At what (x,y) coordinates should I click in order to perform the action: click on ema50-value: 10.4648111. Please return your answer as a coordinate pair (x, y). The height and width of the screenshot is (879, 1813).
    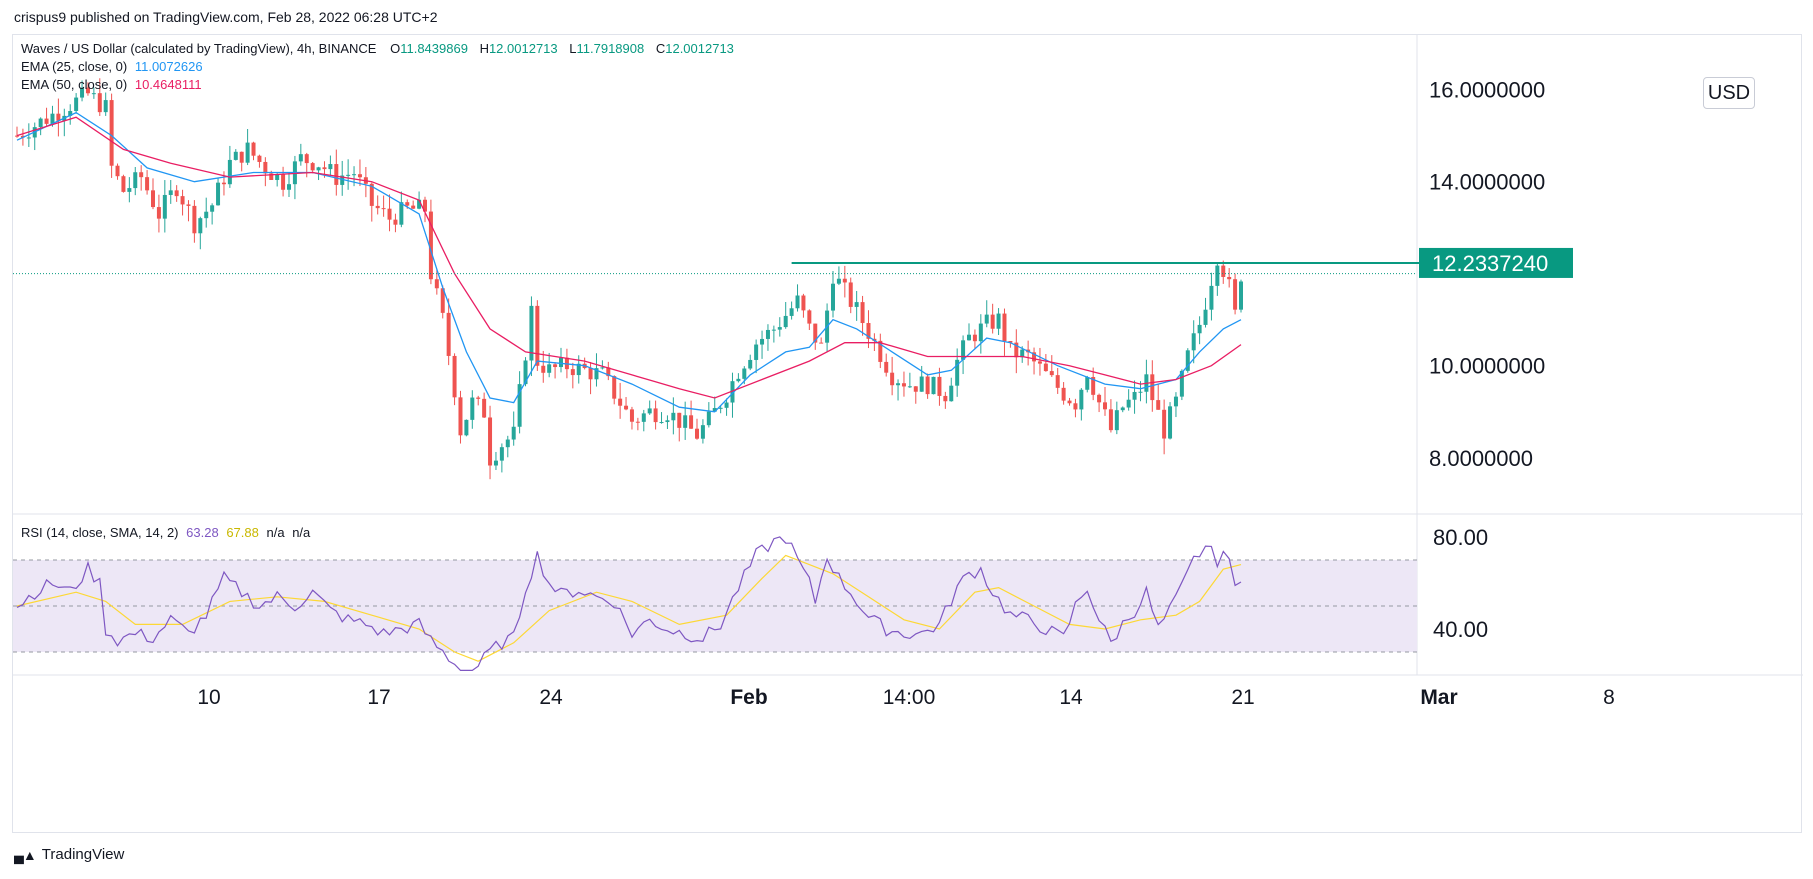
    Looking at the image, I should click on (168, 84).